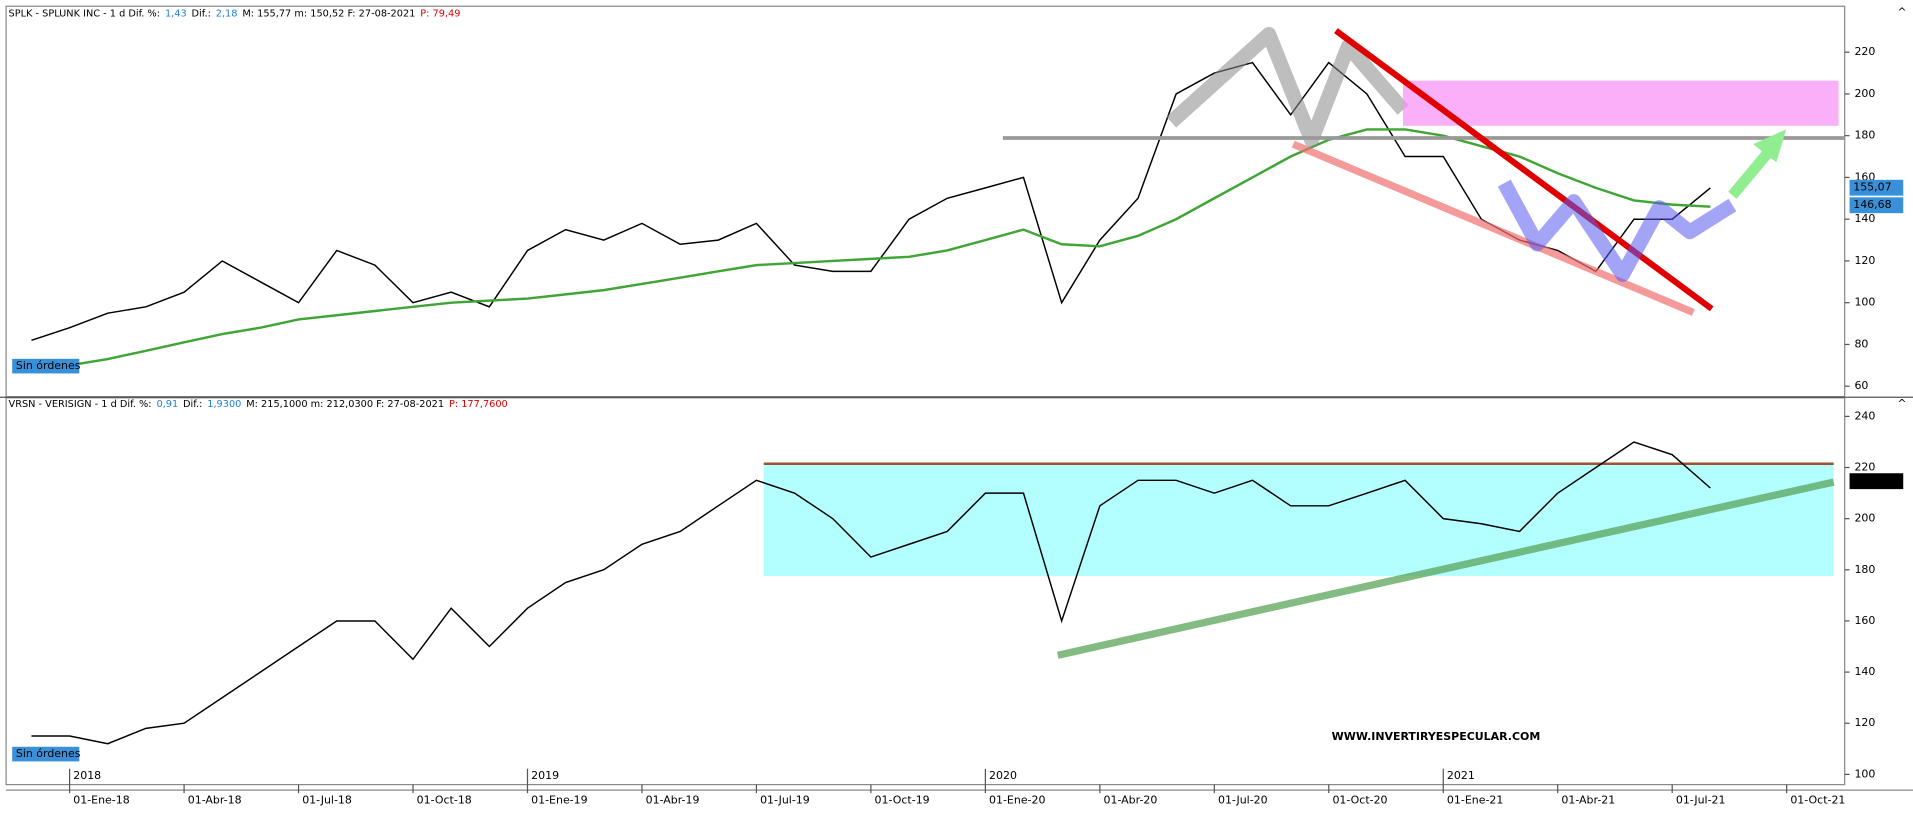 The height and width of the screenshot is (814, 1913). Describe the element at coordinates (785, 799) in the screenshot. I see `x-tick-label: 01-Jul-19` at that location.